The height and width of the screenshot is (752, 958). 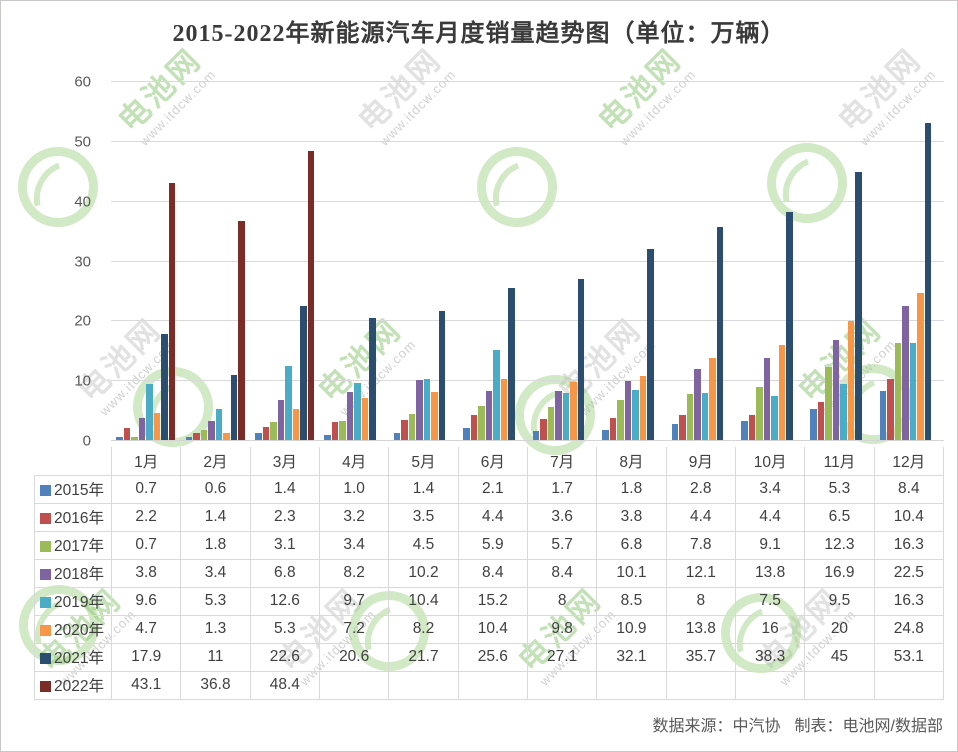 I want to click on value-cell: 5.3, so click(x=839, y=489).